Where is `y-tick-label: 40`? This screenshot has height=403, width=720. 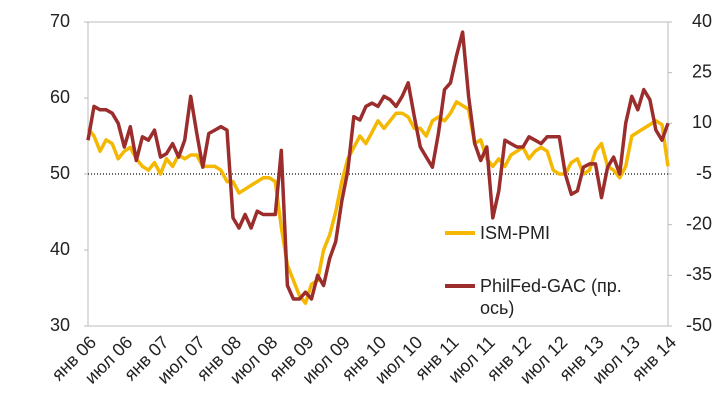
y-tick-label: 40 is located at coordinates (60, 249).